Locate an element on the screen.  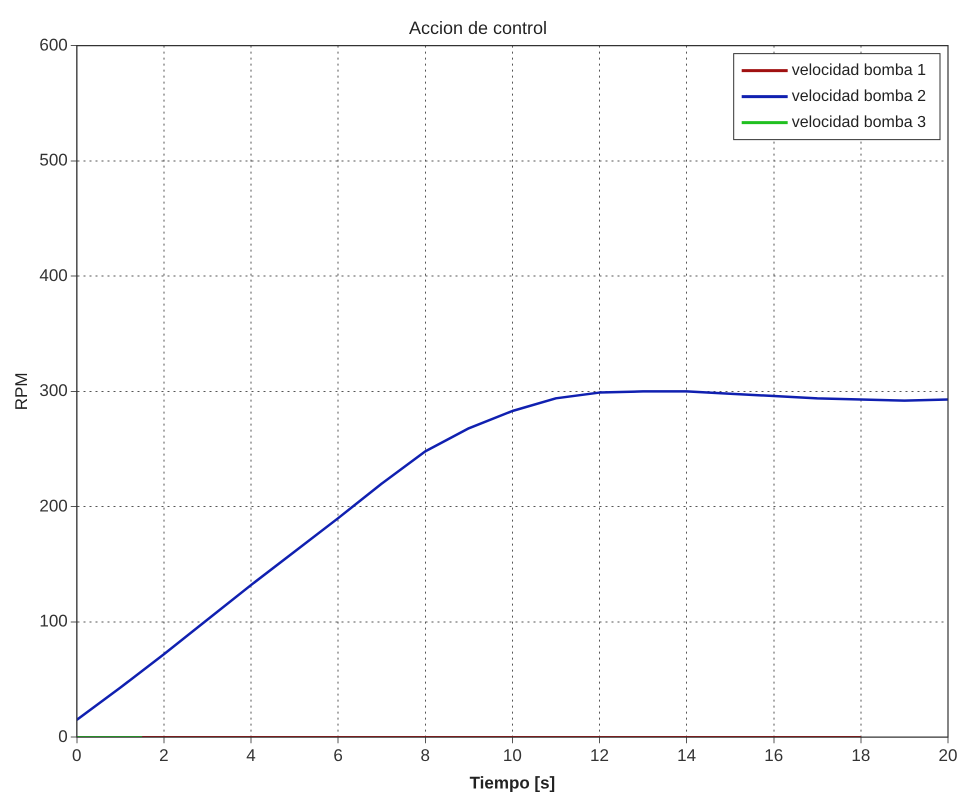
x-axis-title: Tiempo [s] is located at coordinates (513, 782).